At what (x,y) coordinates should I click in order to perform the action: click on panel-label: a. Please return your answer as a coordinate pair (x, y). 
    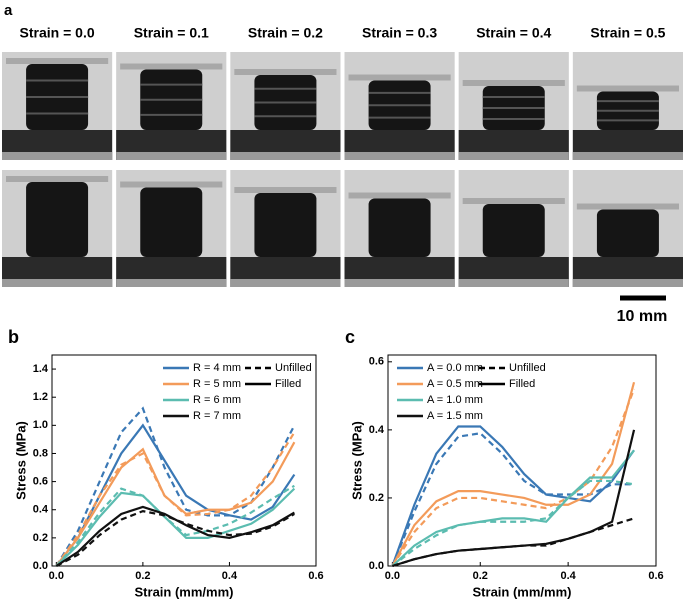
    Looking at the image, I should click on (8, 10).